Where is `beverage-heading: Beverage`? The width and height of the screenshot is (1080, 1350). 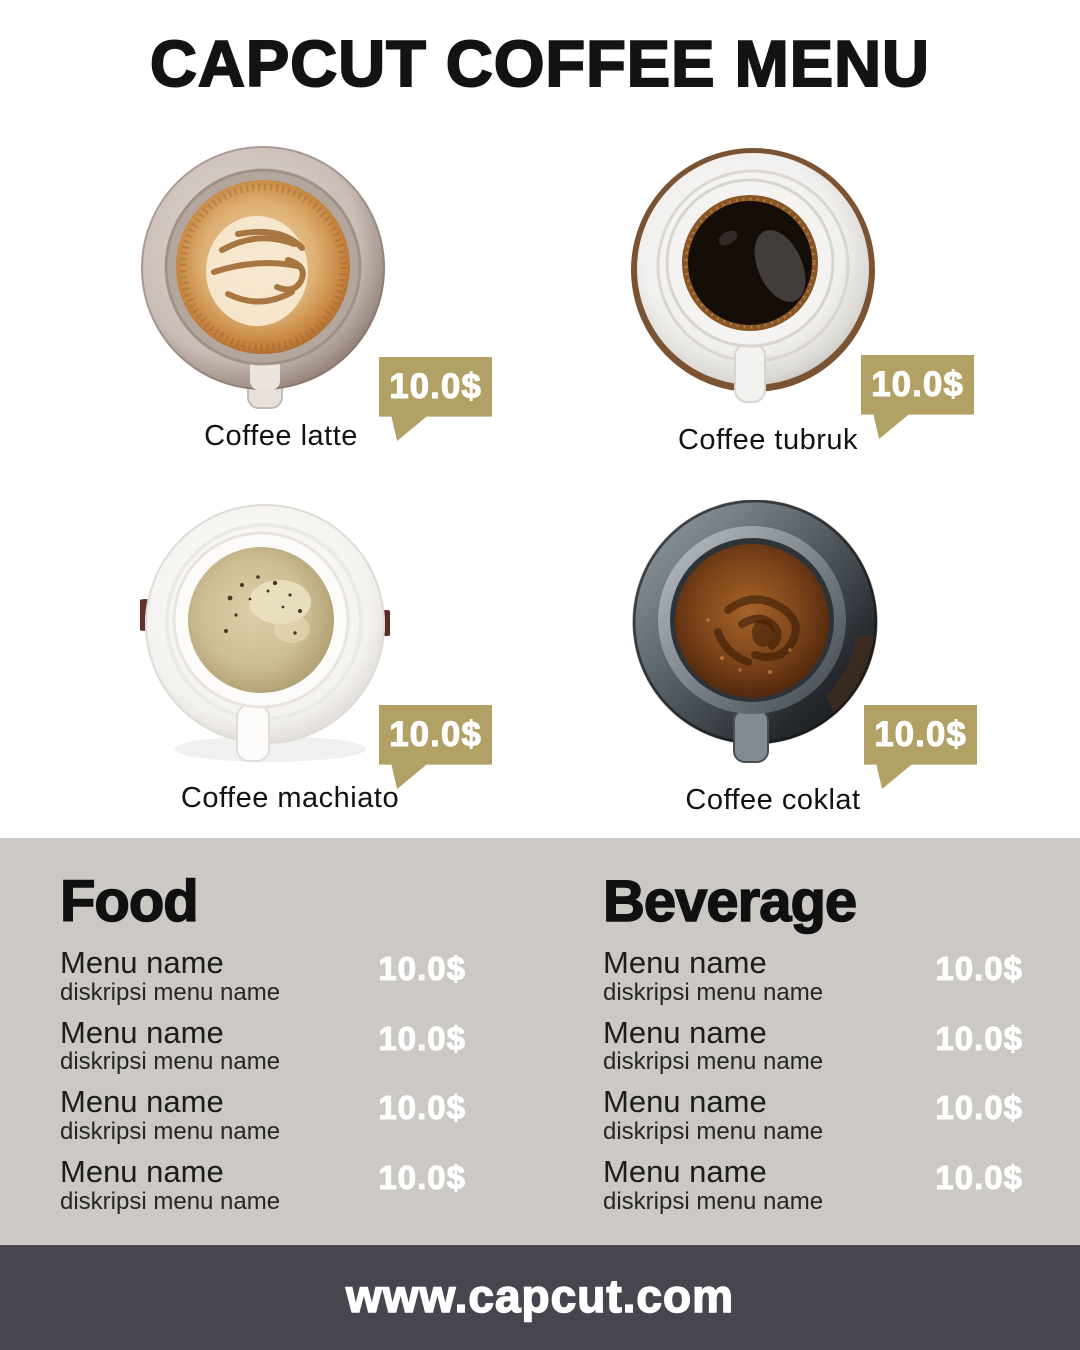
beverage-heading: Beverage is located at coordinates (730, 901).